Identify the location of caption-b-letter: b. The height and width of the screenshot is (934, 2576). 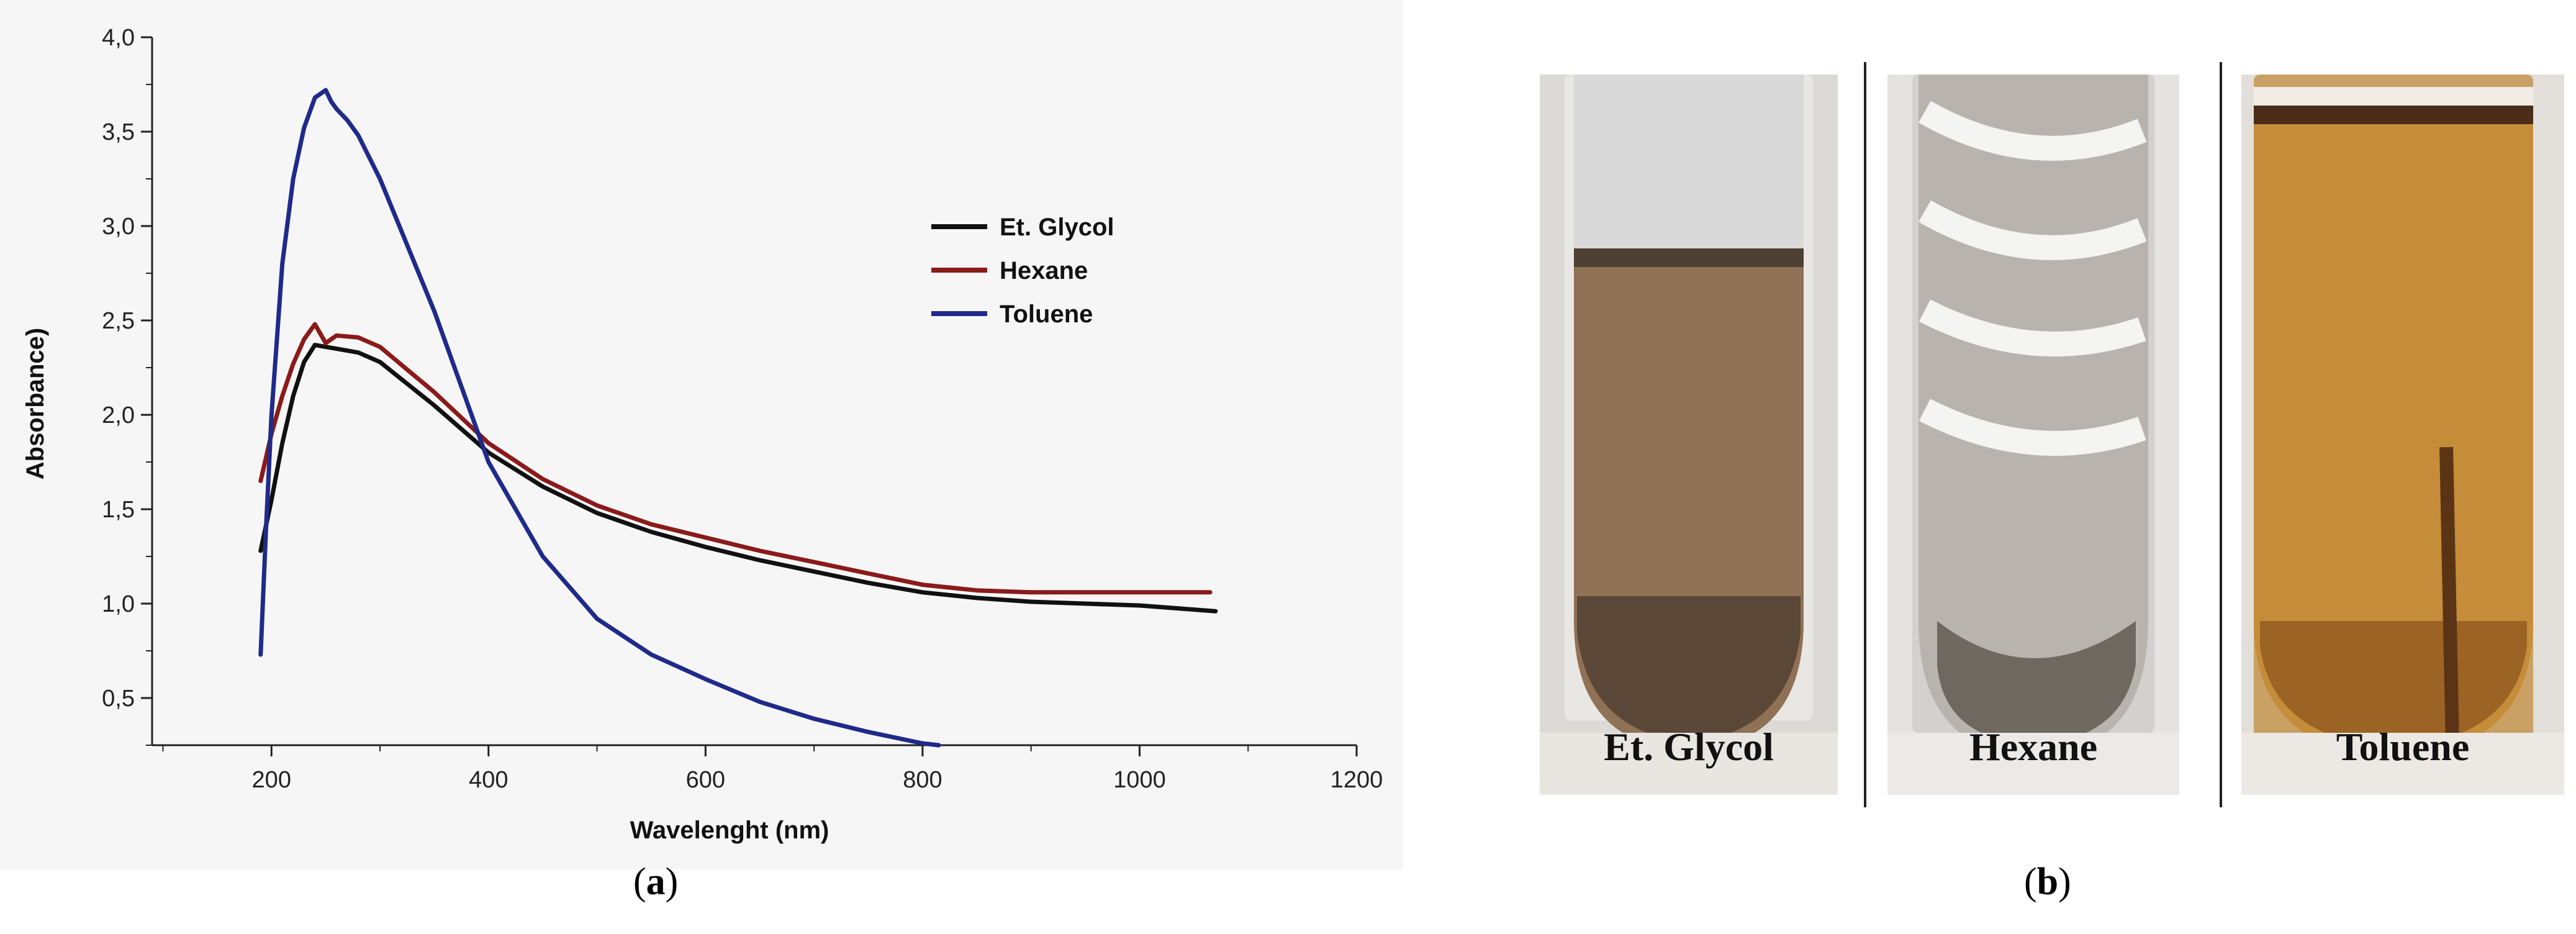
(2047, 882).